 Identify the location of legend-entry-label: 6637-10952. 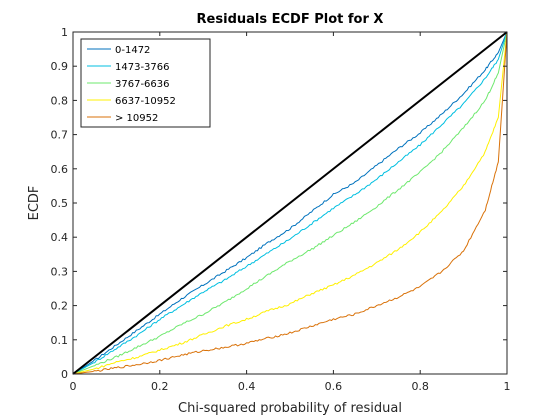
(145, 101).